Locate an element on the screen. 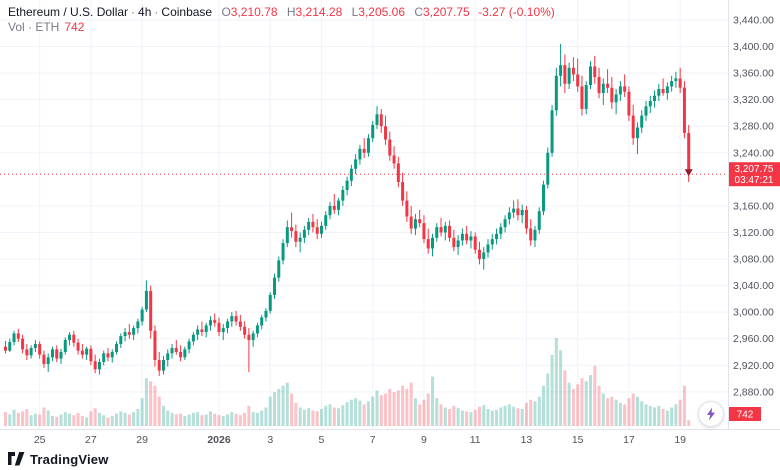  close-label: C is located at coordinates (419, 12).